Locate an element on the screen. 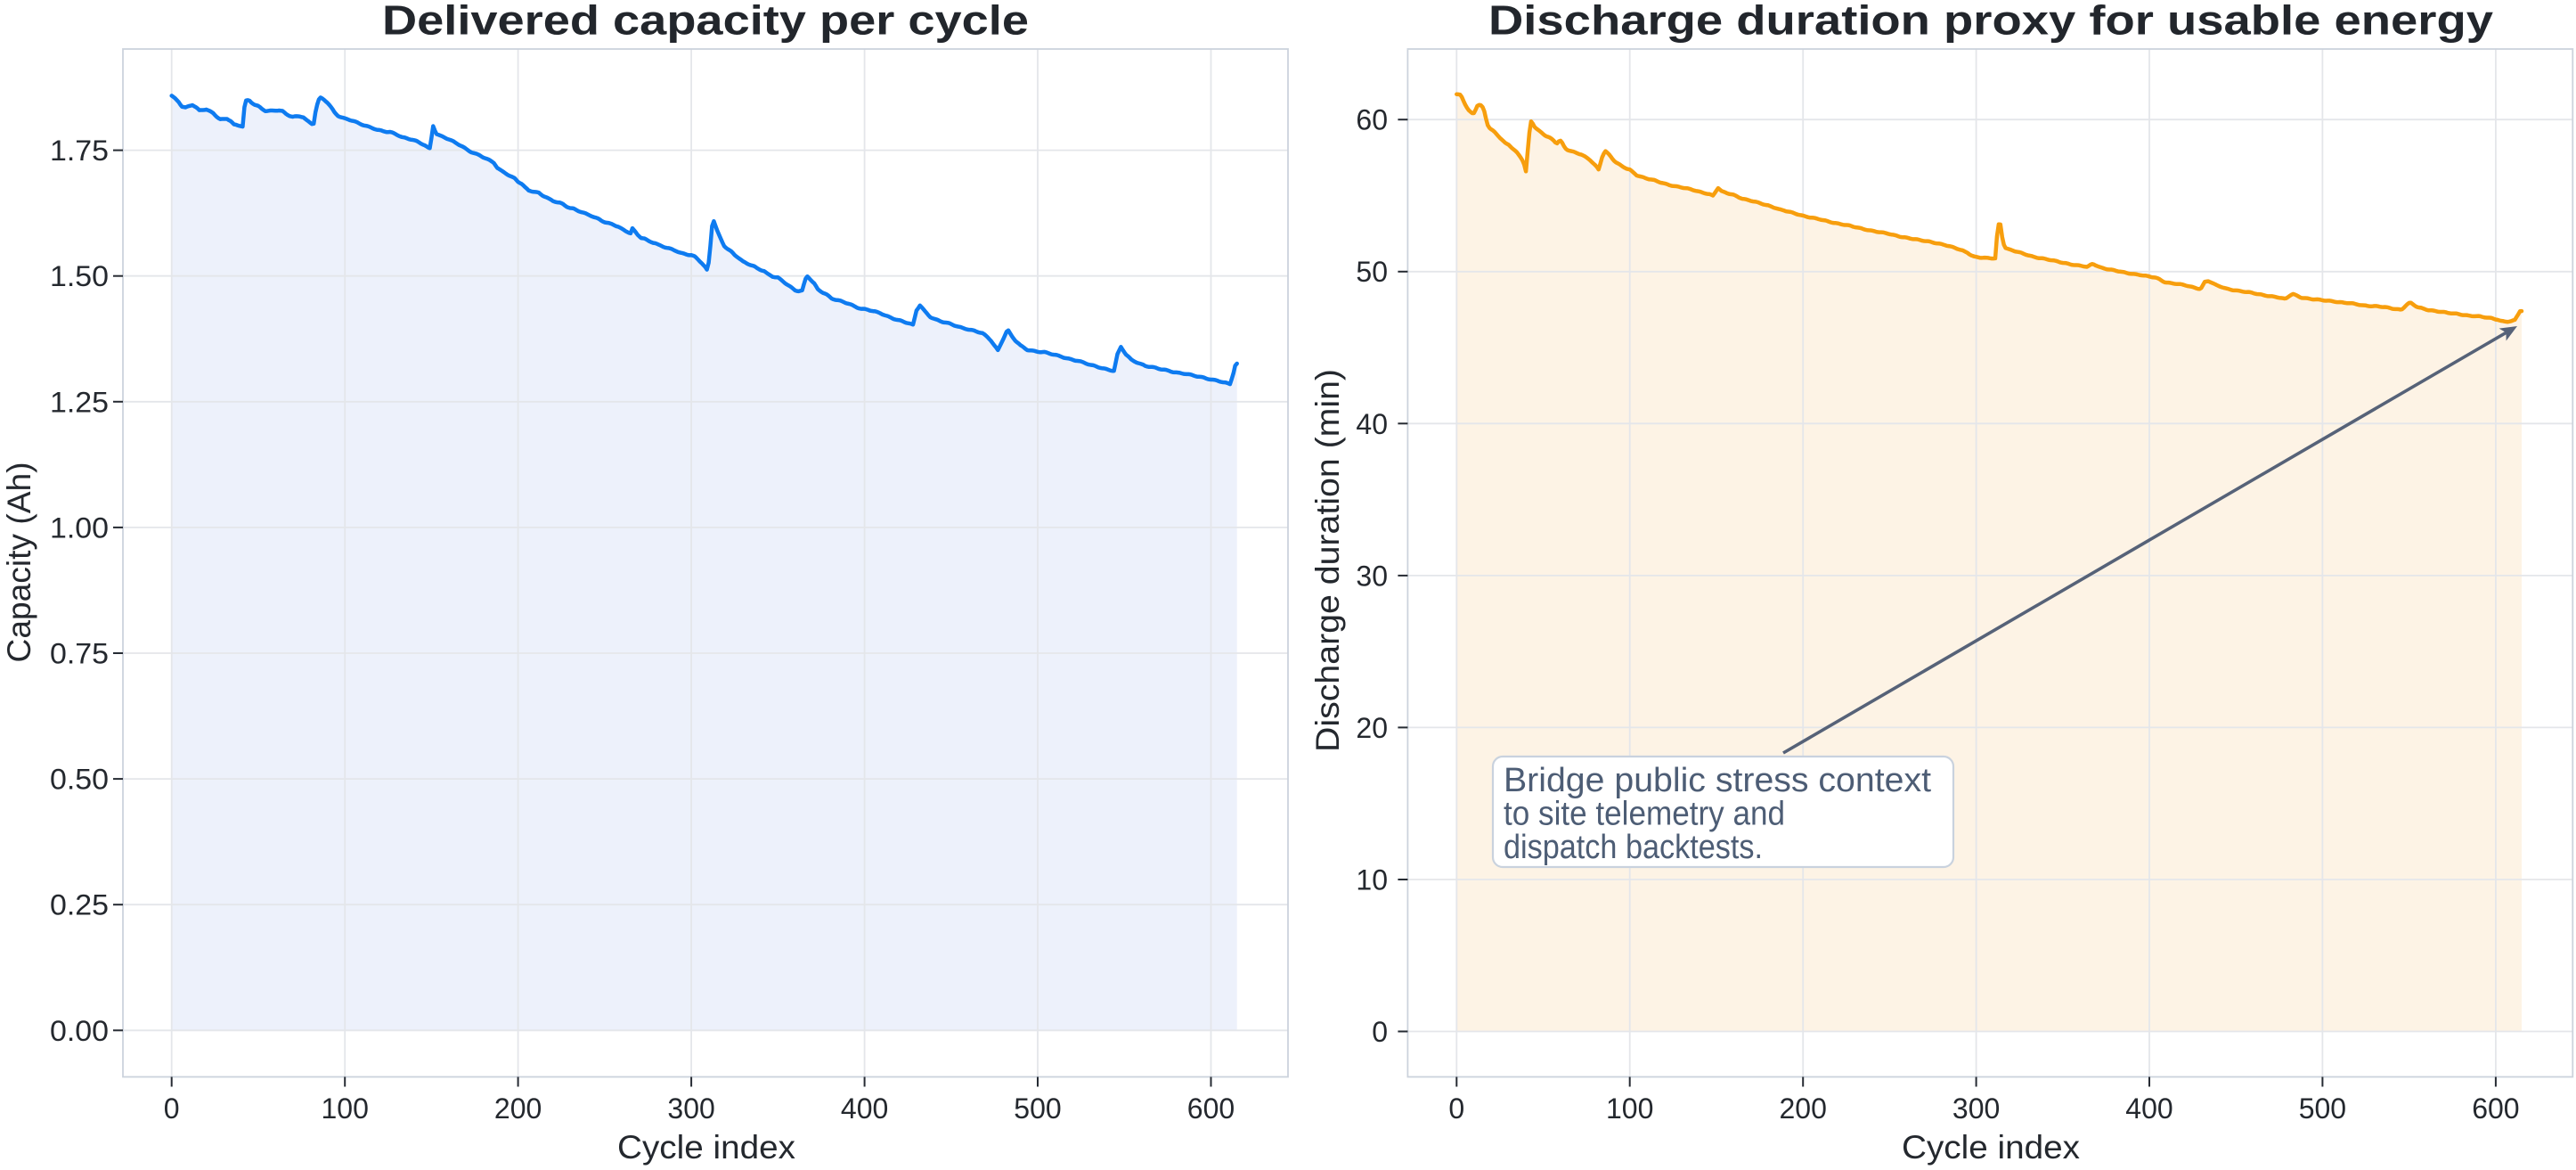 This screenshot has width=2576, height=1170. svg-text: Bridge public stress context is located at coordinates (1718, 781).